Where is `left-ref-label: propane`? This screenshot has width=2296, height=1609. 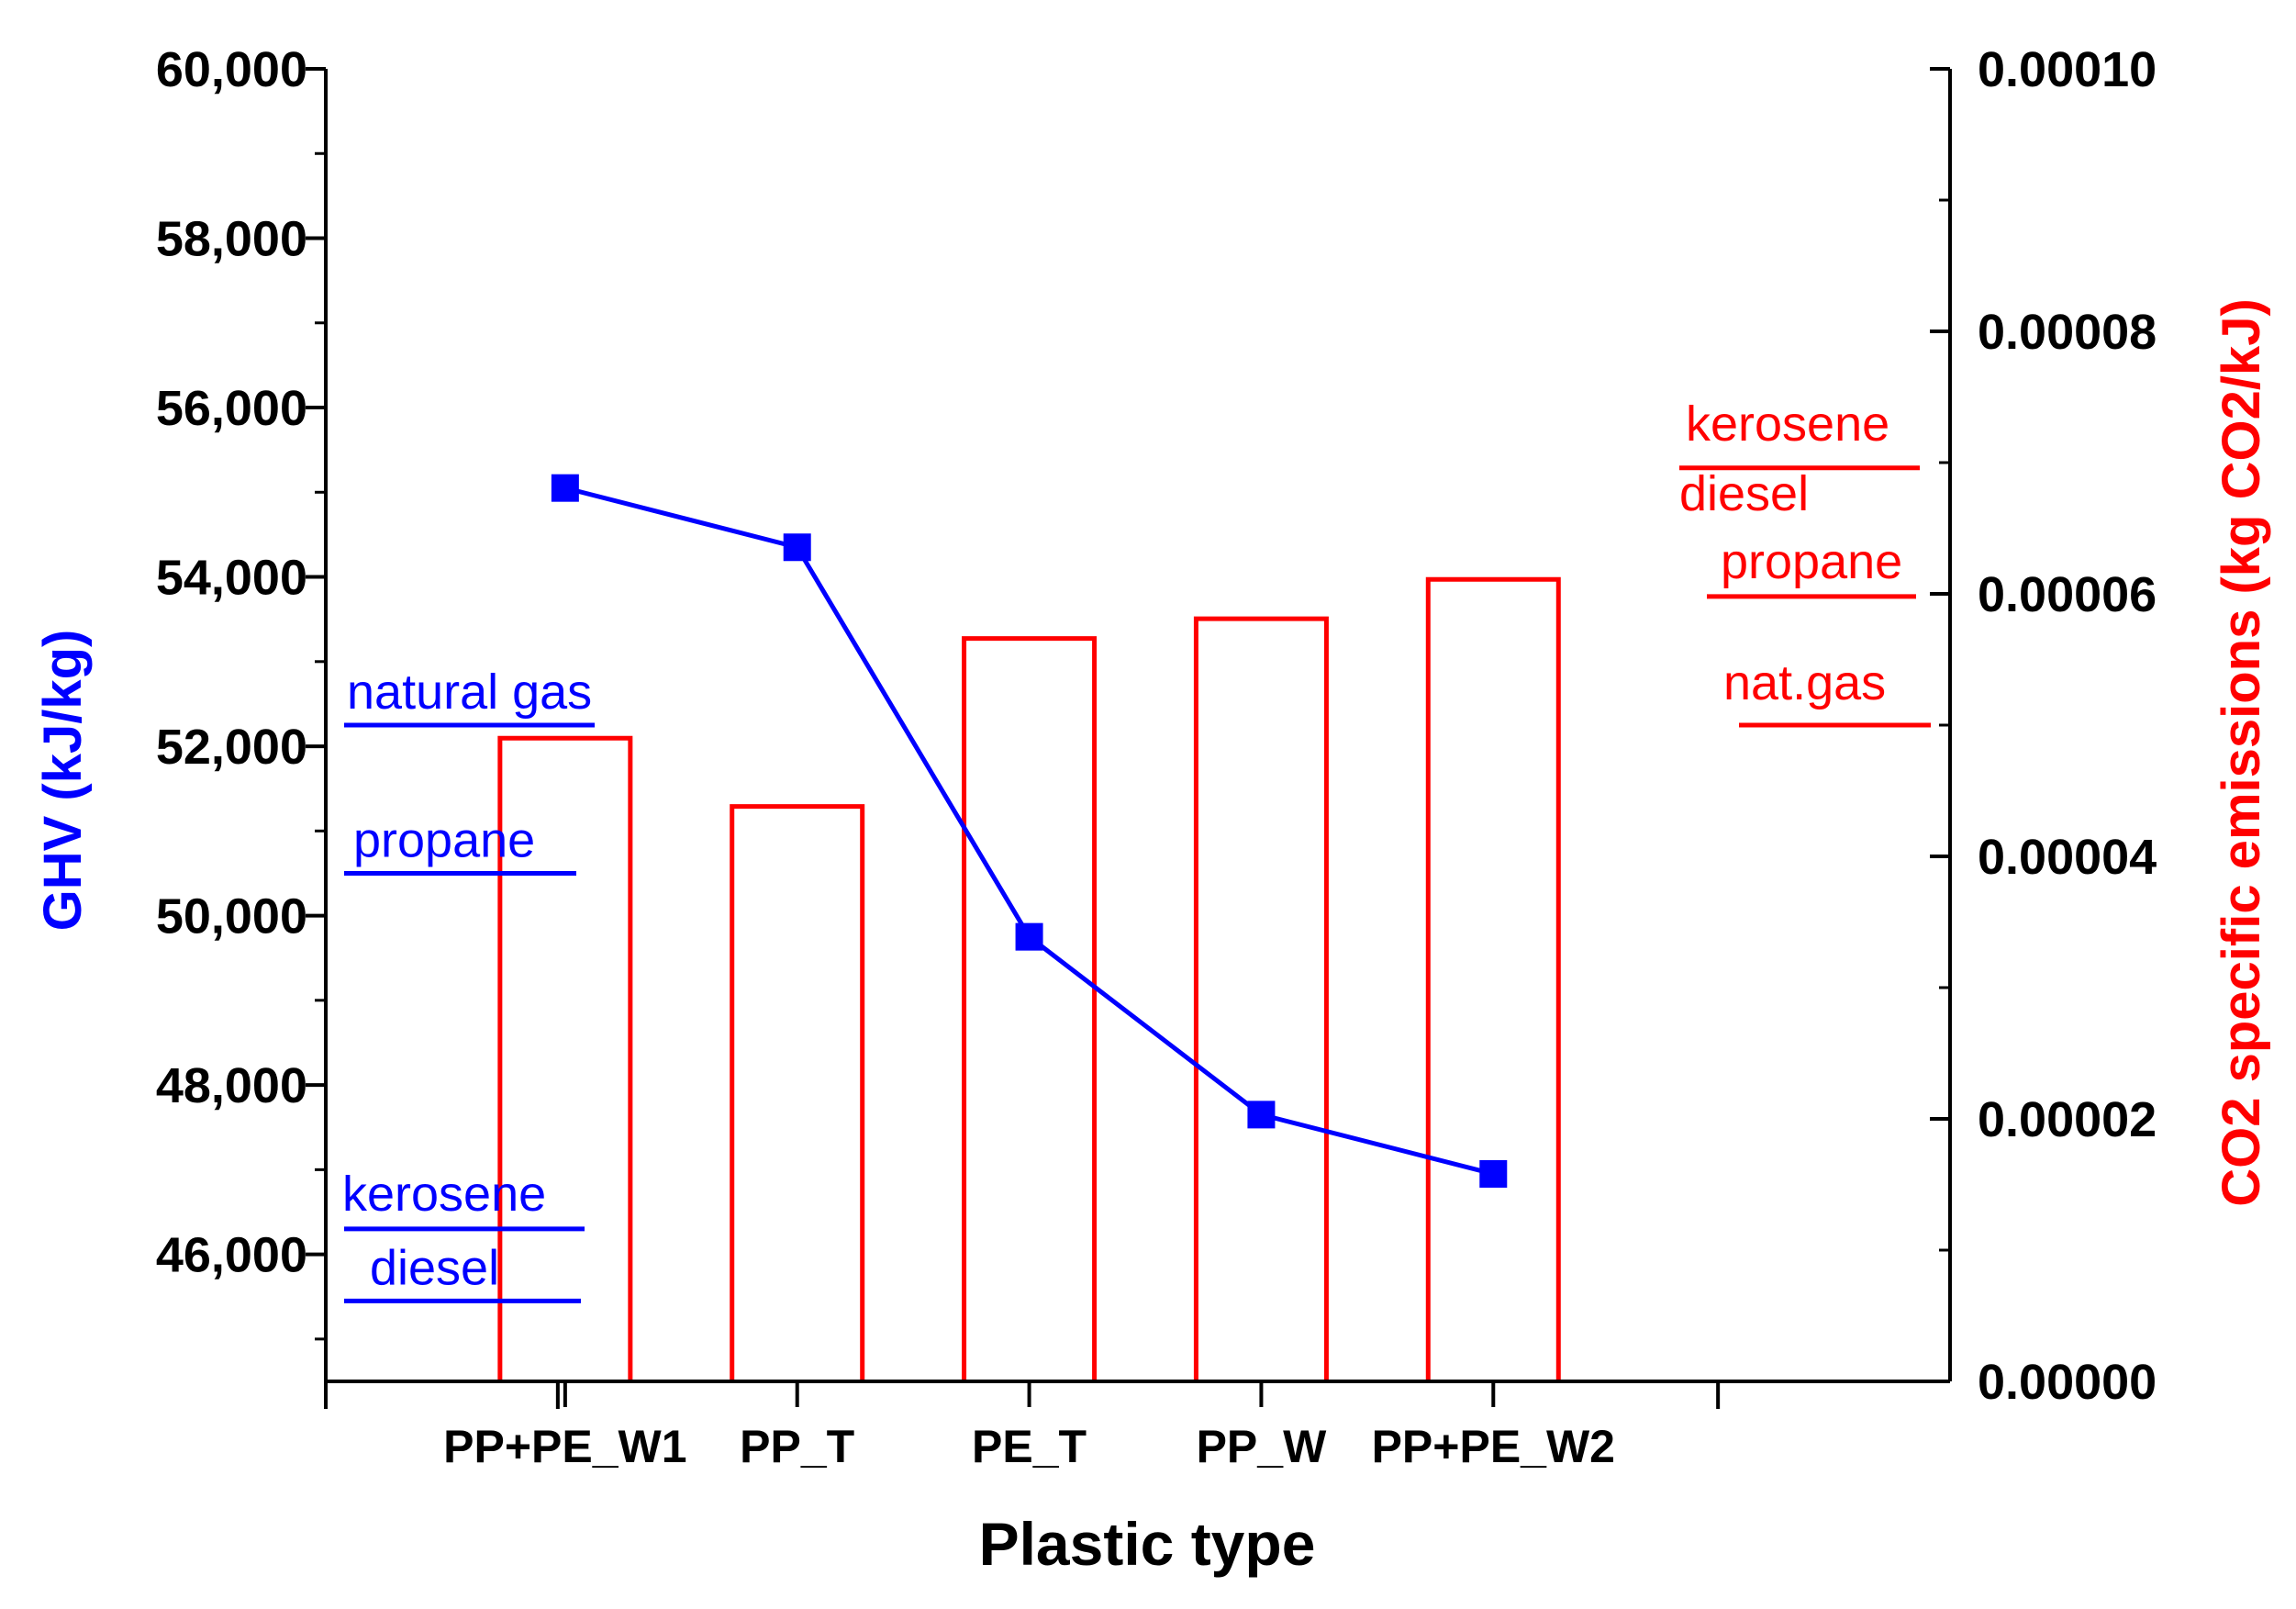 left-ref-label: propane is located at coordinates (444, 840).